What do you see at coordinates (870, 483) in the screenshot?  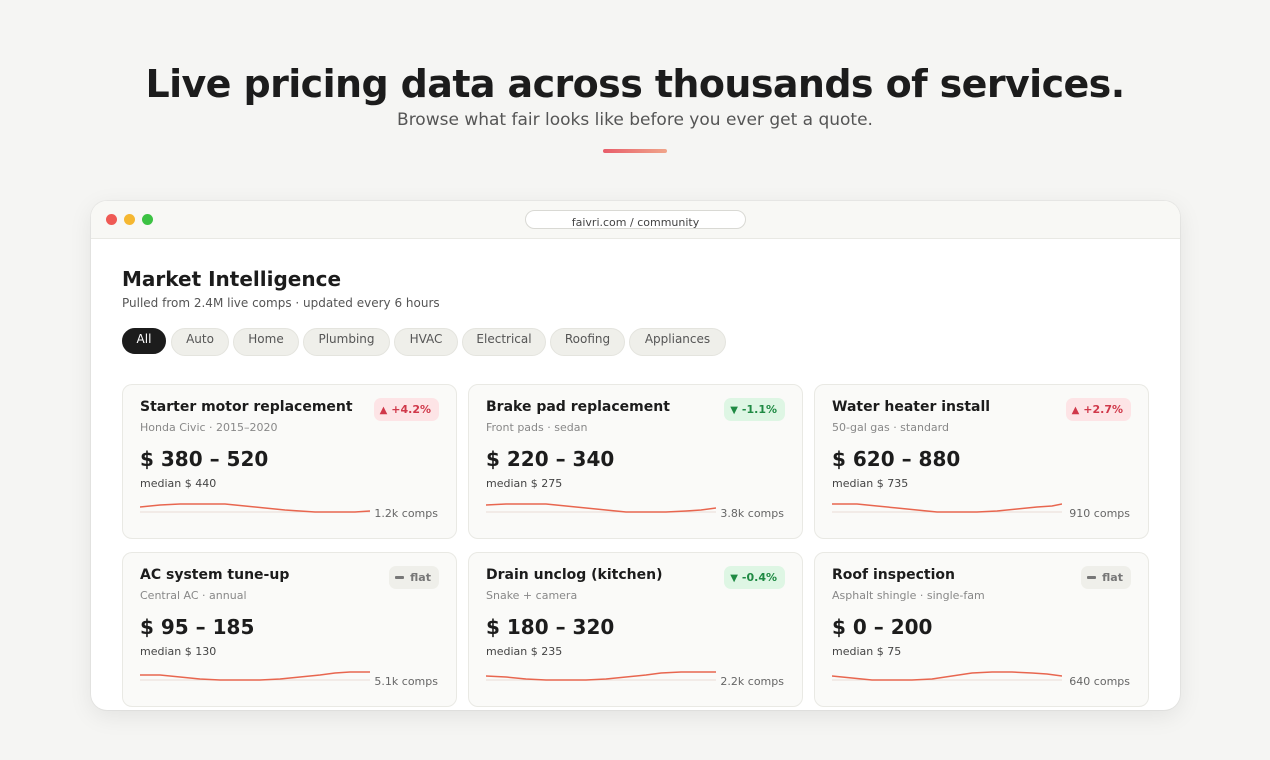 I see `median-price: median $ 735` at bounding box center [870, 483].